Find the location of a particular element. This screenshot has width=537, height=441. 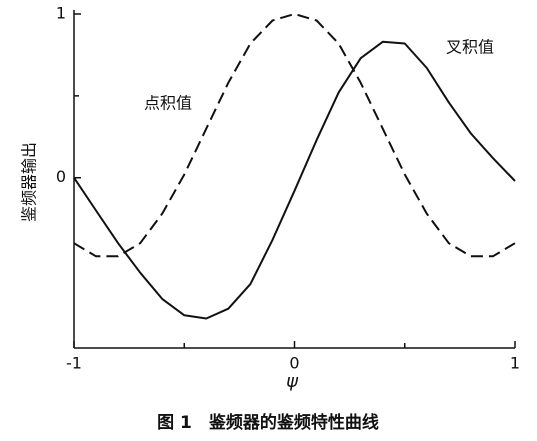

x-tick-label: 1 is located at coordinates (515, 363).